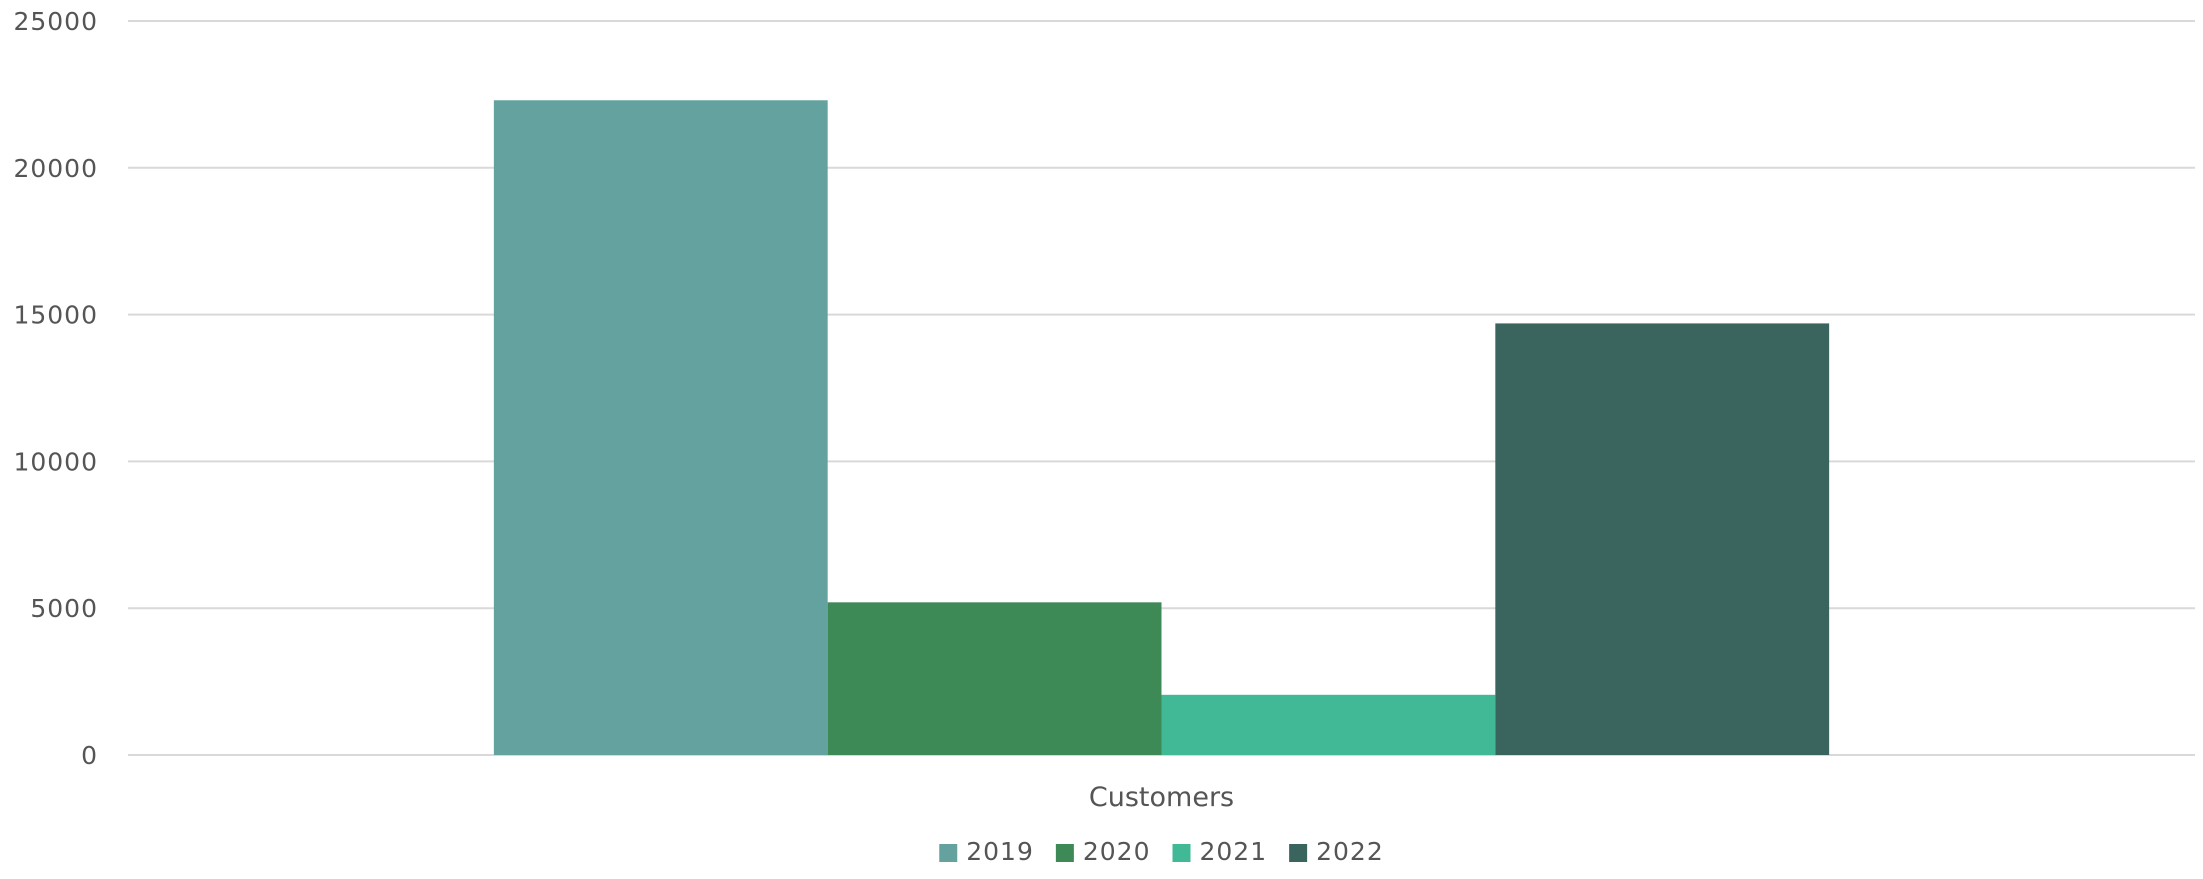  What do you see at coordinates (1234, 851) in the screenshot?
I see `legend-label-2021: 2021` at bounding box center [1234, 851].